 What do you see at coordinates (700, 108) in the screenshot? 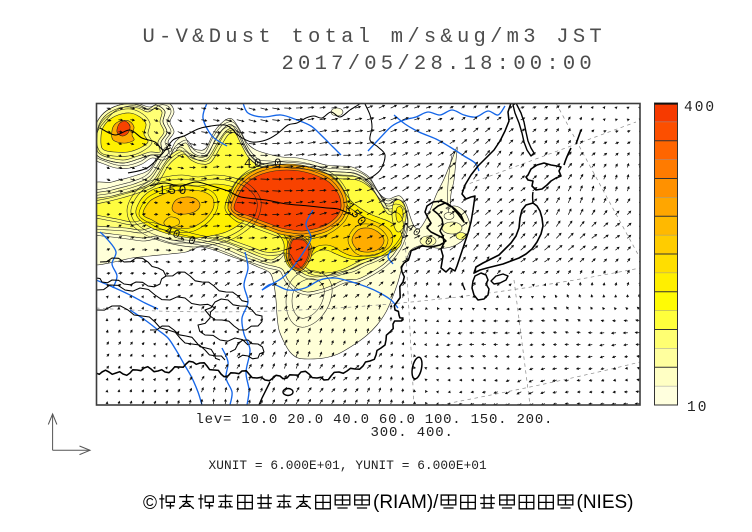
I see `svg-text: 400` at bounding box center [700, 108].